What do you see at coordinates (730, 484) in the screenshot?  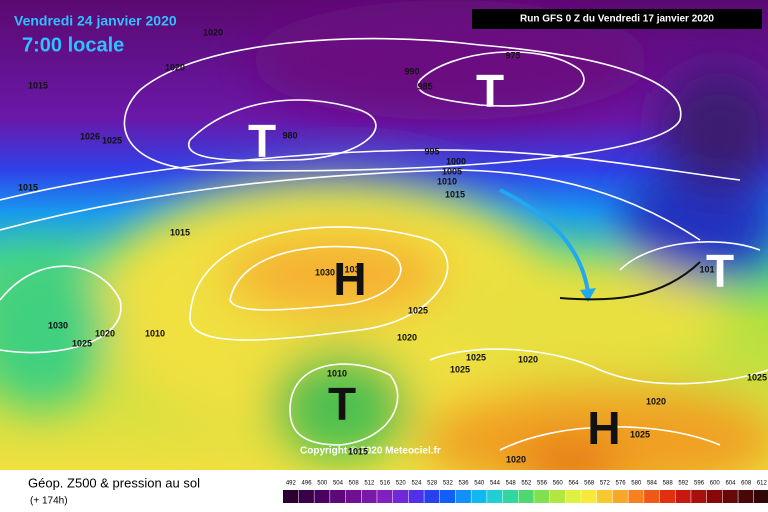 I see `legend-value: 604` at bounding box center [730, 484].